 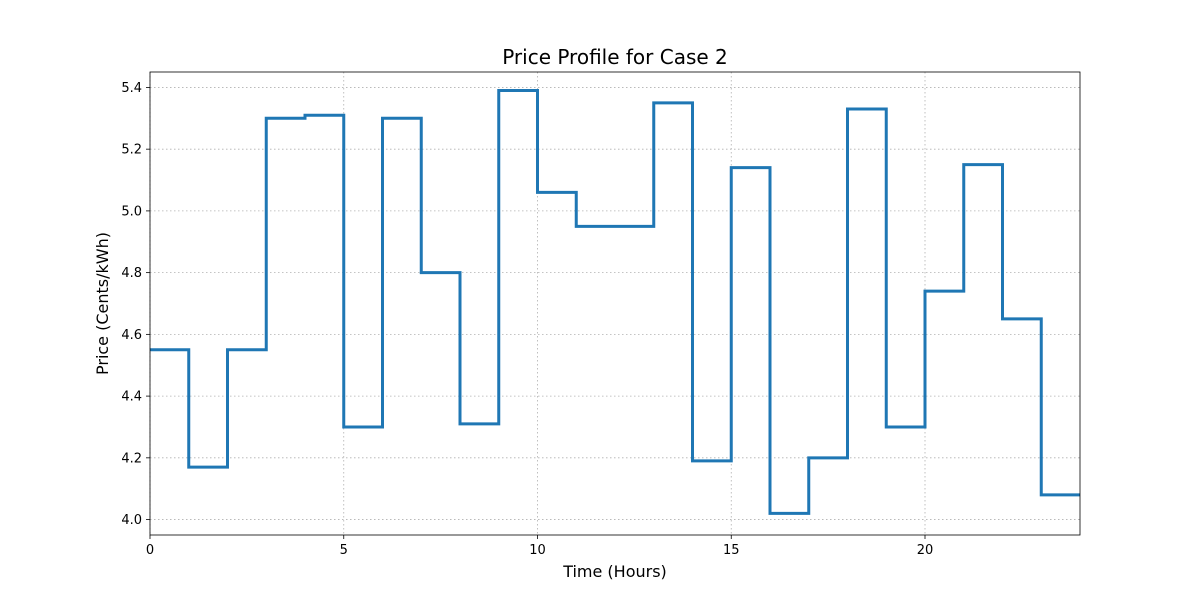 What do you see at coordinates (615, 57) in the screenshot?
I see `chart-title: Price Profile for Case 2` at bounding box center [615, 57].